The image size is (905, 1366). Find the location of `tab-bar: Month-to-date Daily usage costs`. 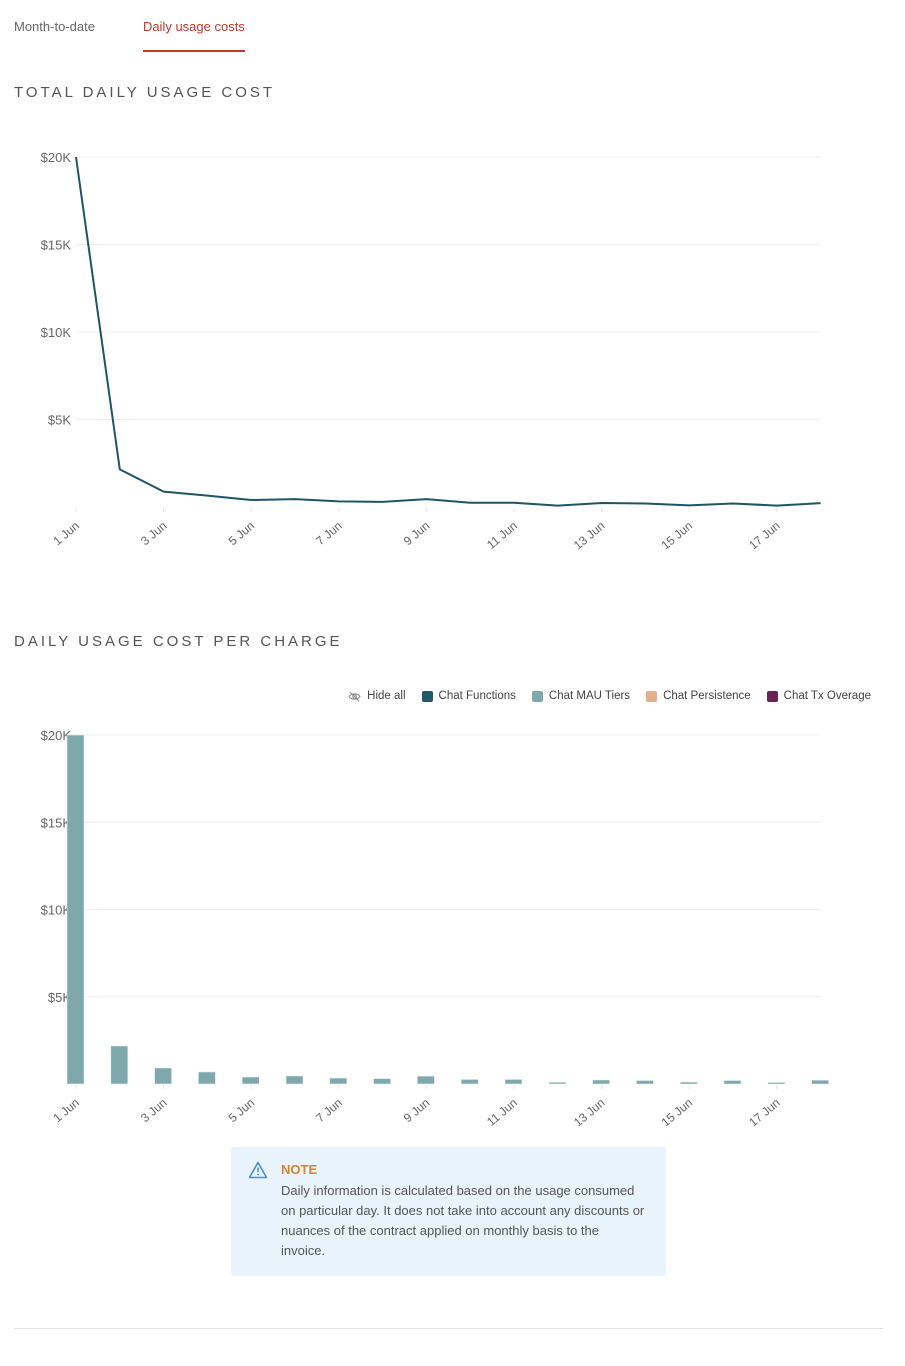

tab-bar: Month-to-date Daily usage costs is located at coordinates (153, 26).